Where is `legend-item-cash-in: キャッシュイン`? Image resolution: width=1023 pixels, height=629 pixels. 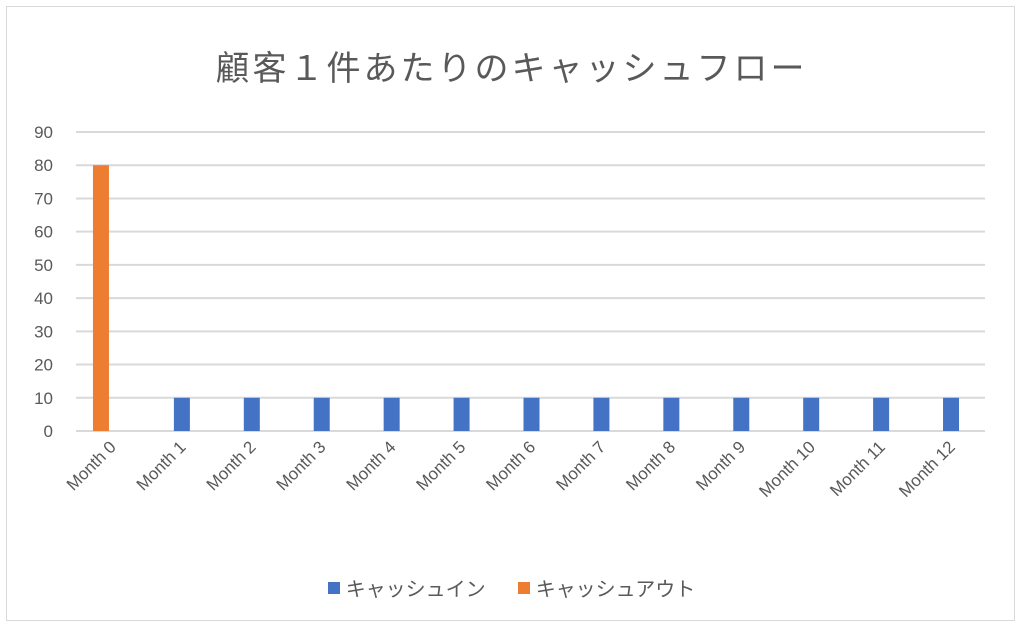
legend-item-cash-in: キャッシュイン is located at coordinates (406, 587).